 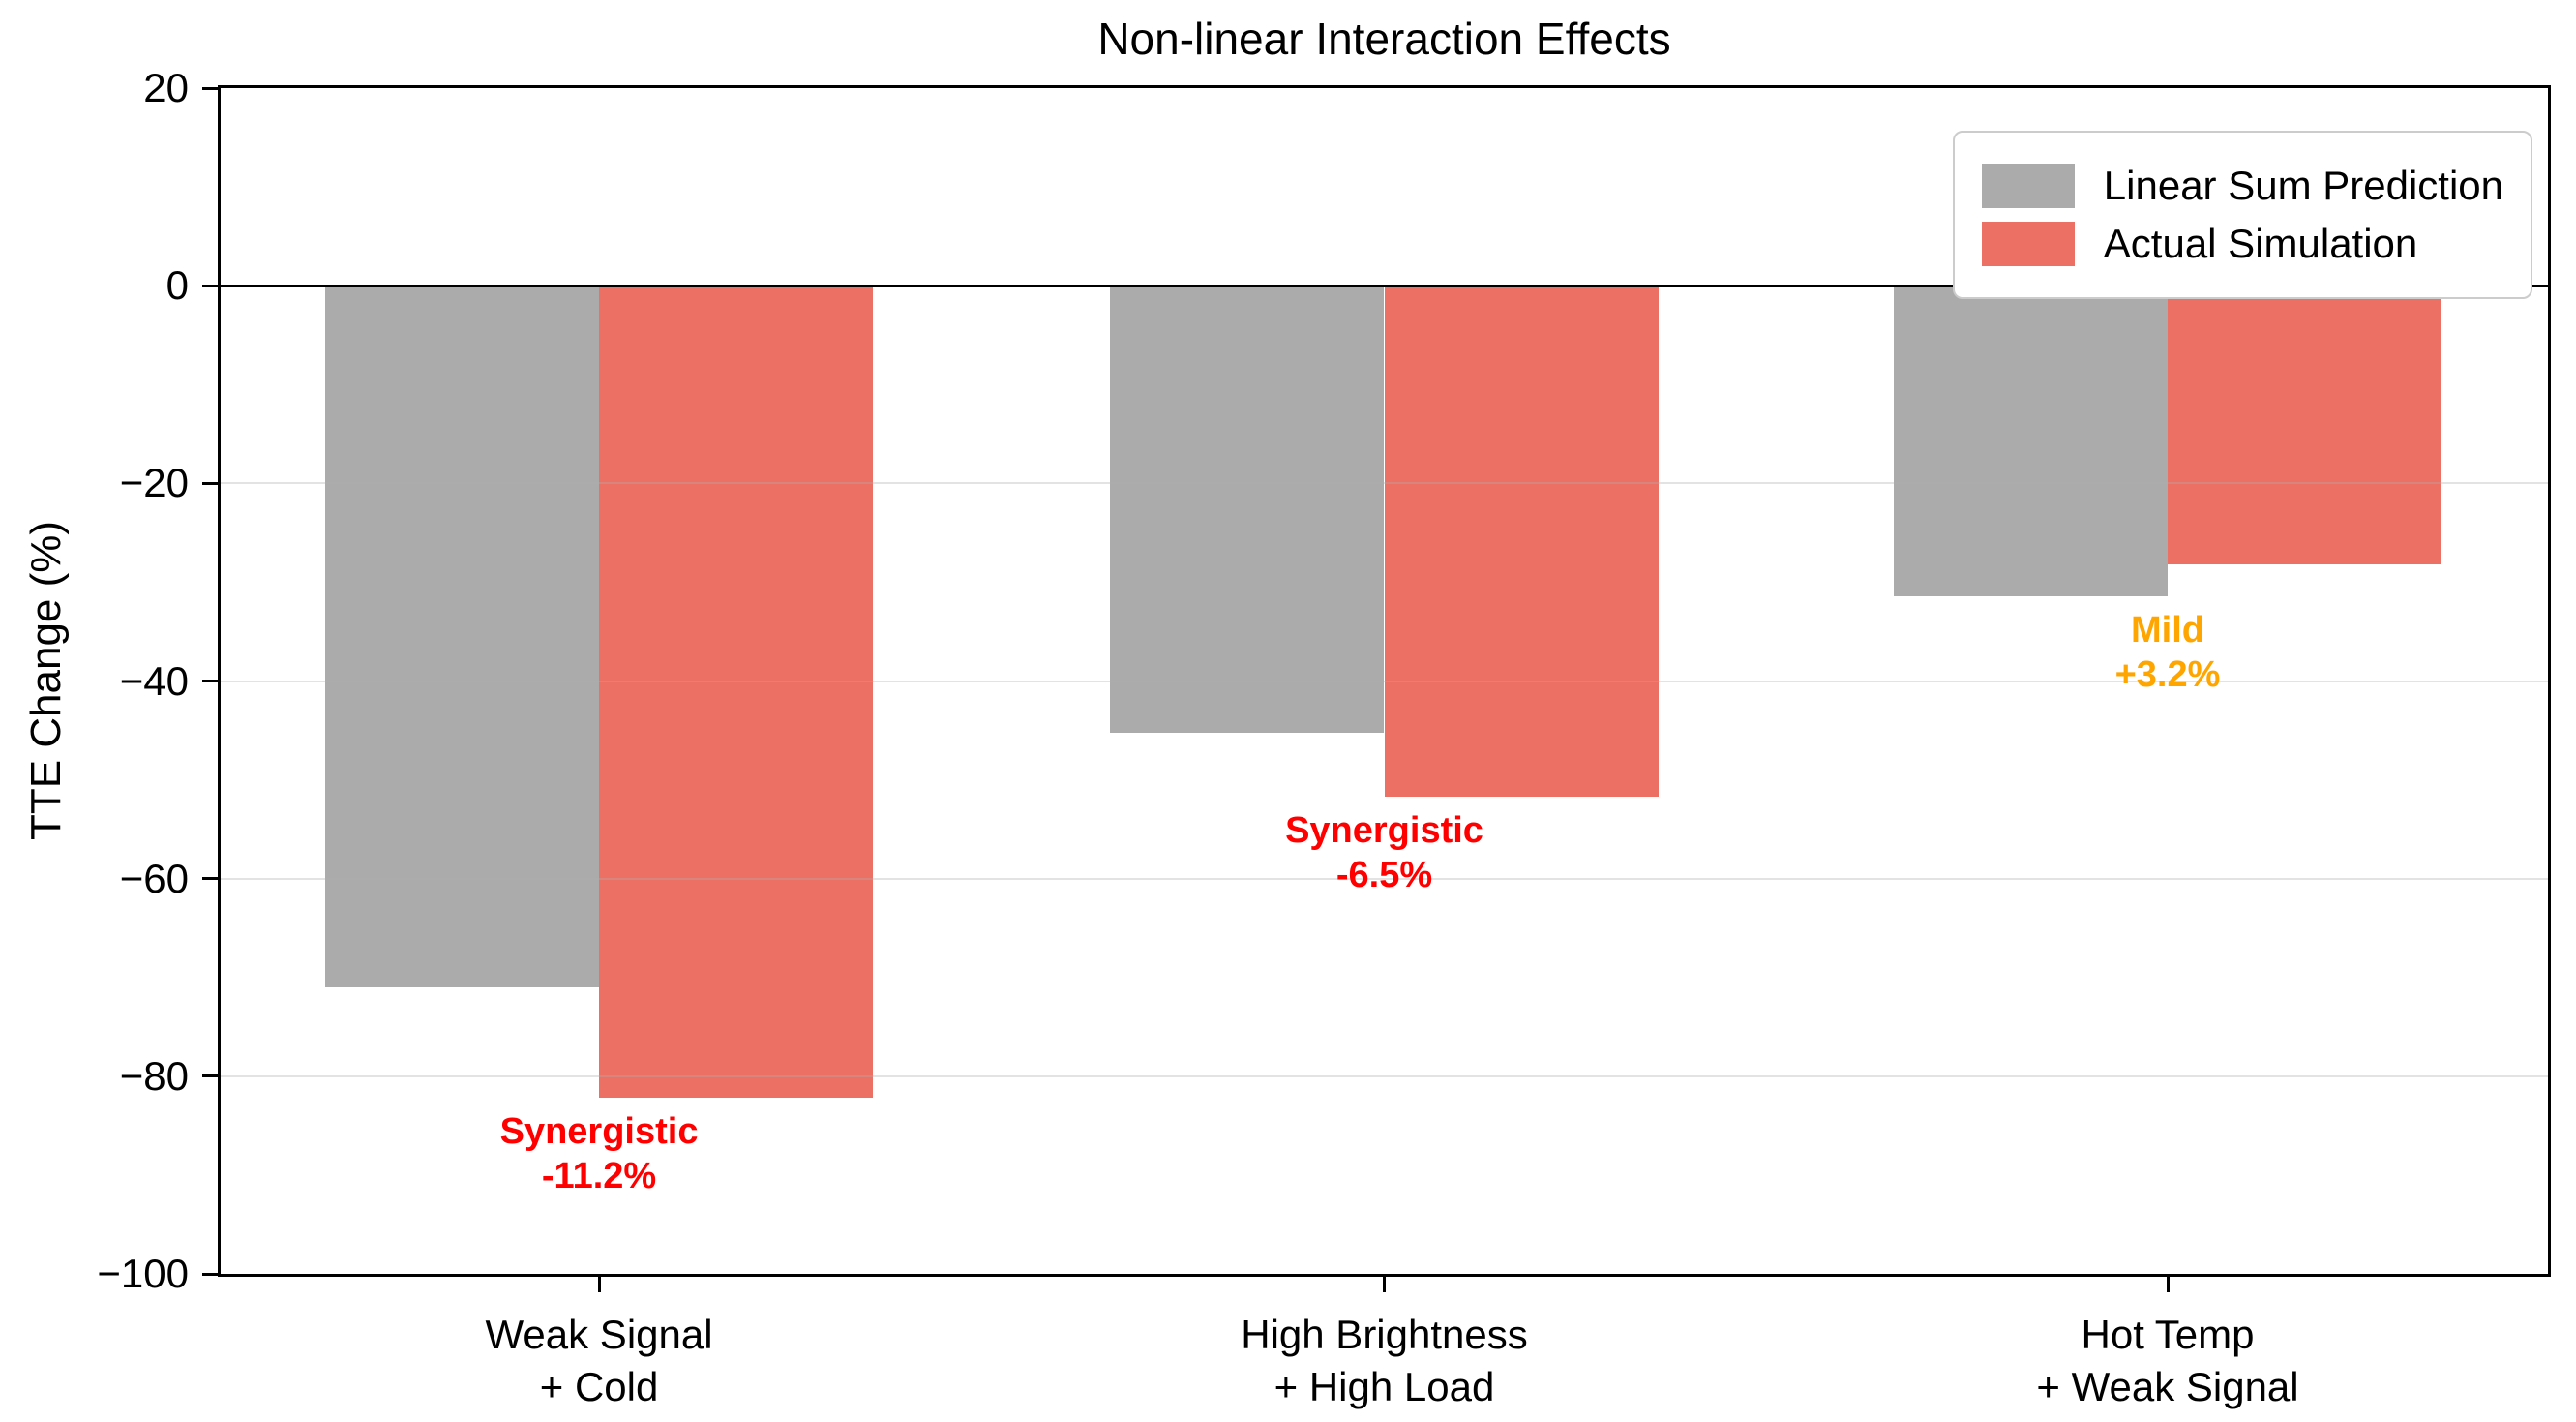 I want to click on gridline--40, so click(x=1384, y=681).